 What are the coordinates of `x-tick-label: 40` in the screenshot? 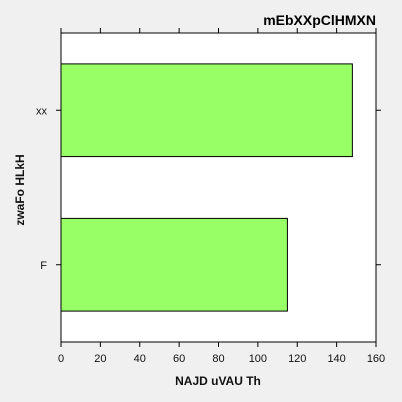 It's located at (140, 359).